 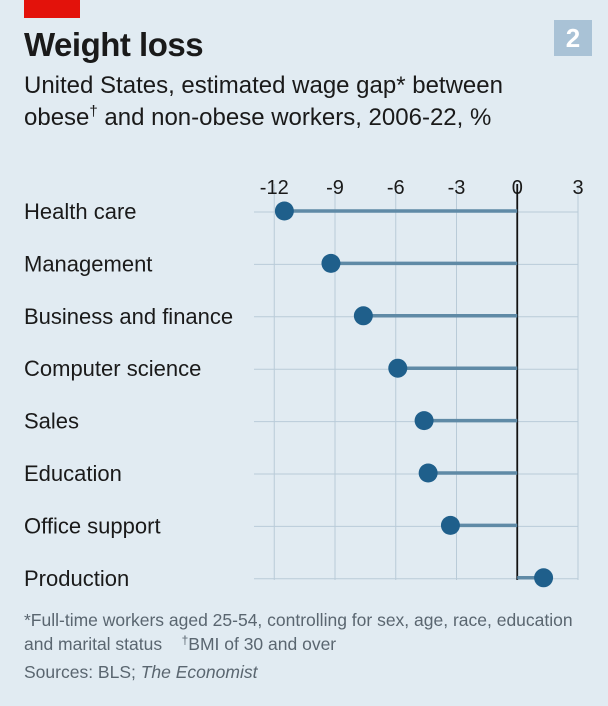 What do you see at coordinates (294, 117) in the screenshot?
I see `subtitle-text-2: and non-obese workers, 2006-22, %` at bounding box center [294, 117].